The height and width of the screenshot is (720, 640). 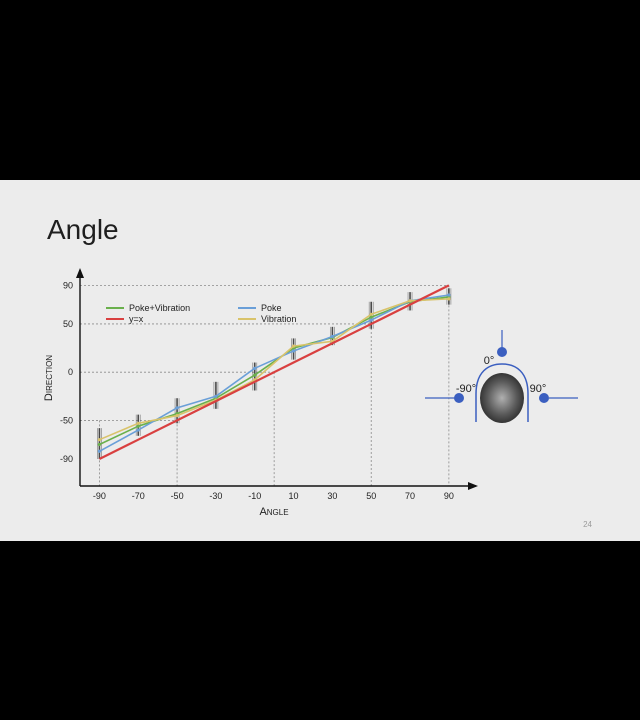 What do you see at coordinates (410, 496) in the screenshot?
I see `x-tick-label: 70` at bounding box center [410, 496].